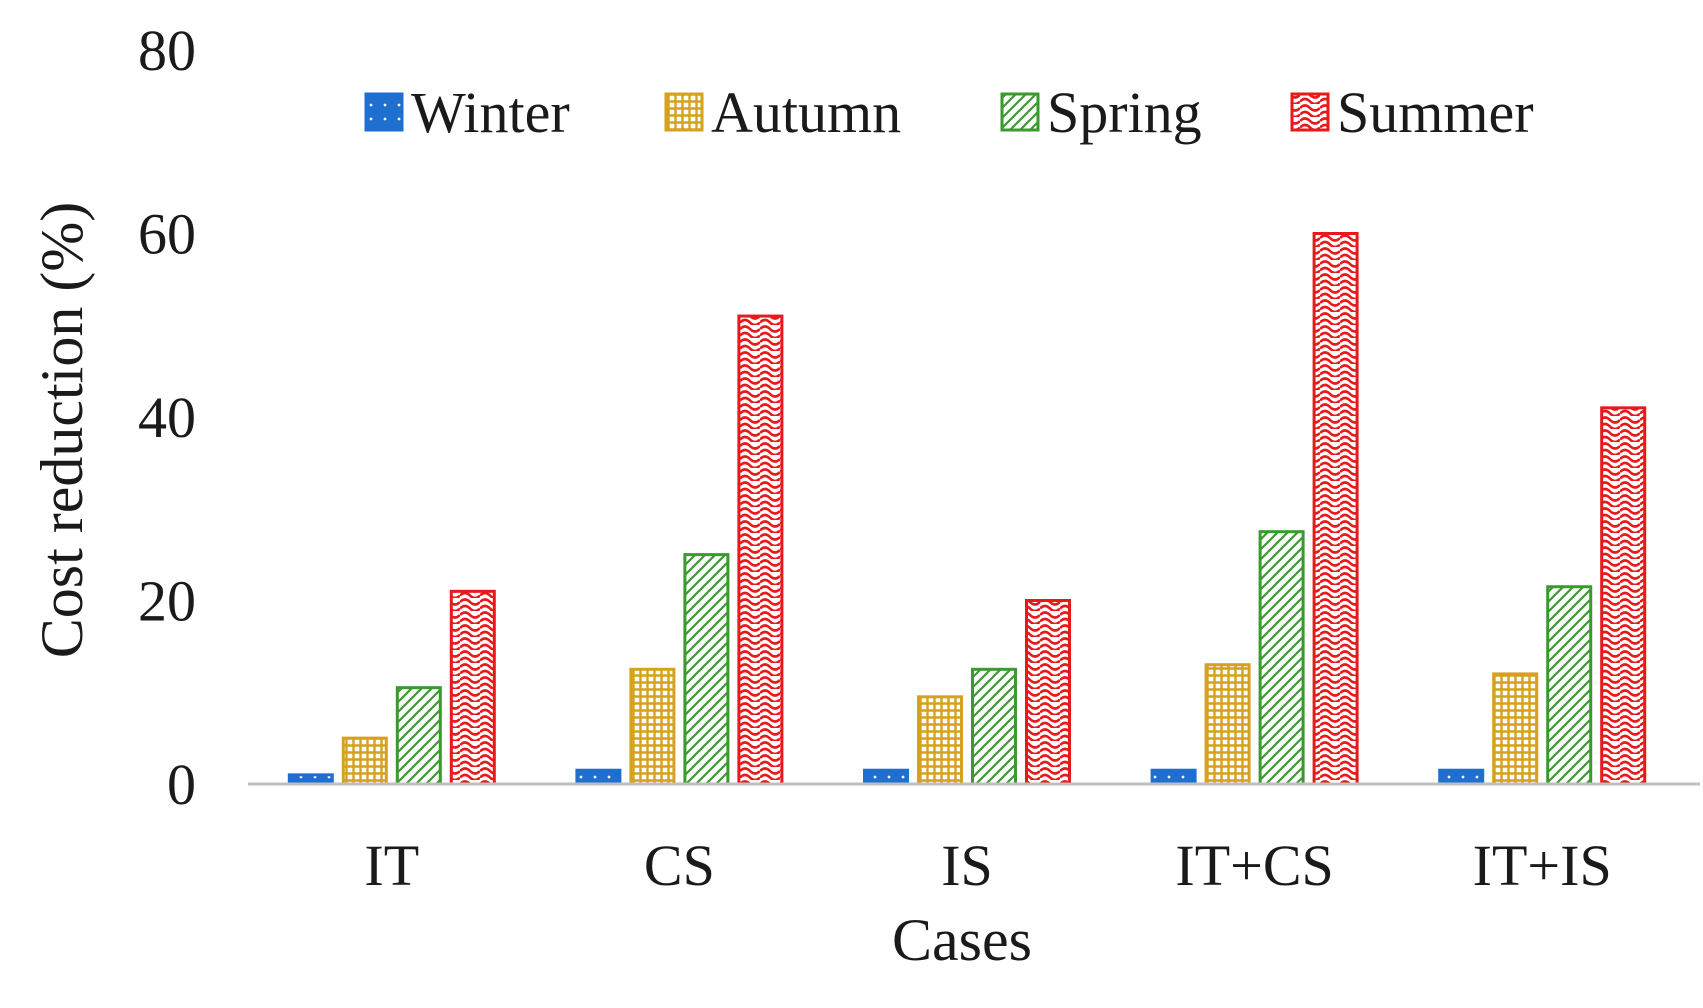 This screenshot has width=1703, height=1008. Describe the element at coordinates (1281, 658) in the screenshot. I see `bar-spring-it-cs` at that location.